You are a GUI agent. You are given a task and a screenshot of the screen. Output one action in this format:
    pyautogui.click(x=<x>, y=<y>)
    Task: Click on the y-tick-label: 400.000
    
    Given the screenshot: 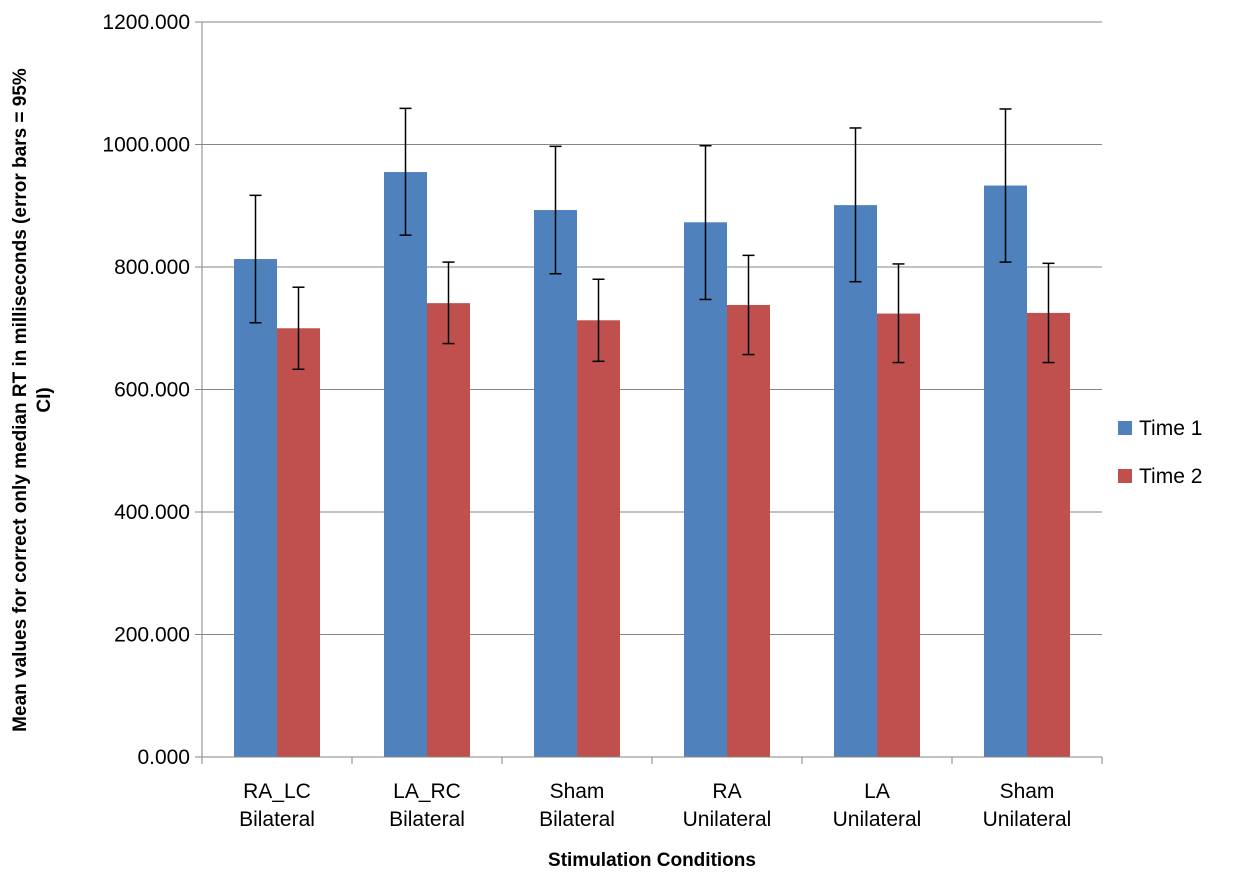 What is the action you would take?
    pyautogui.click(x=152, y=512)
    